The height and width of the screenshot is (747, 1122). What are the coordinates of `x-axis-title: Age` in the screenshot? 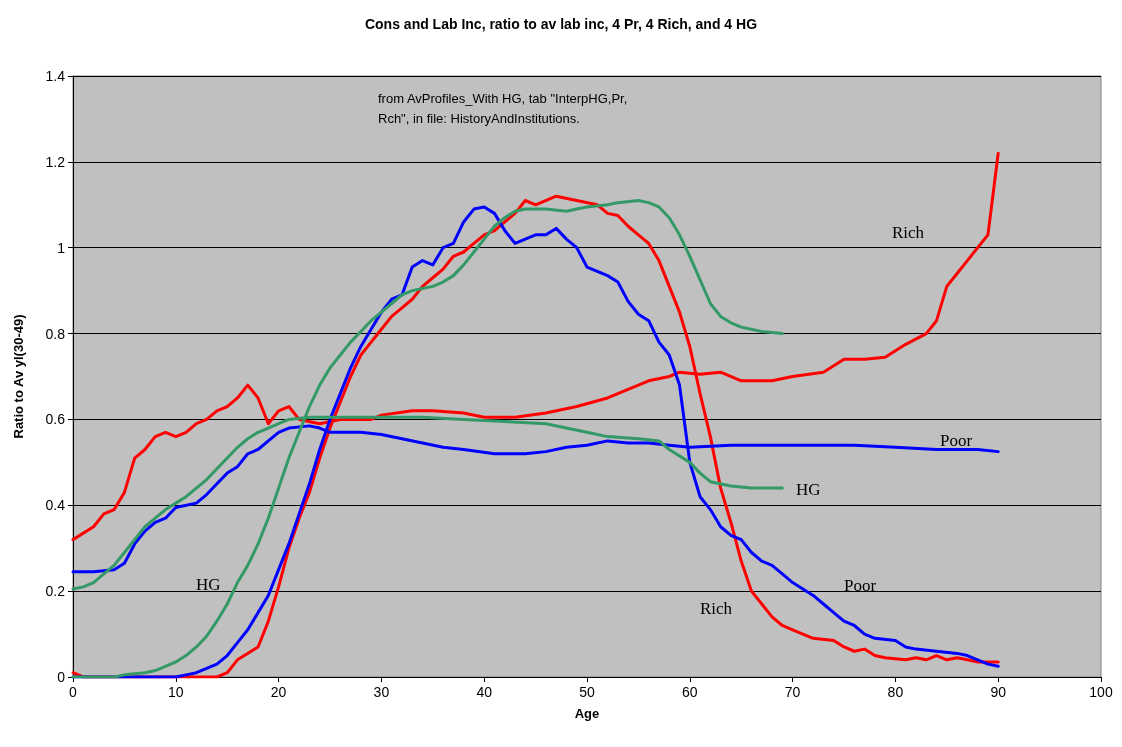 It's located at (587, 713).